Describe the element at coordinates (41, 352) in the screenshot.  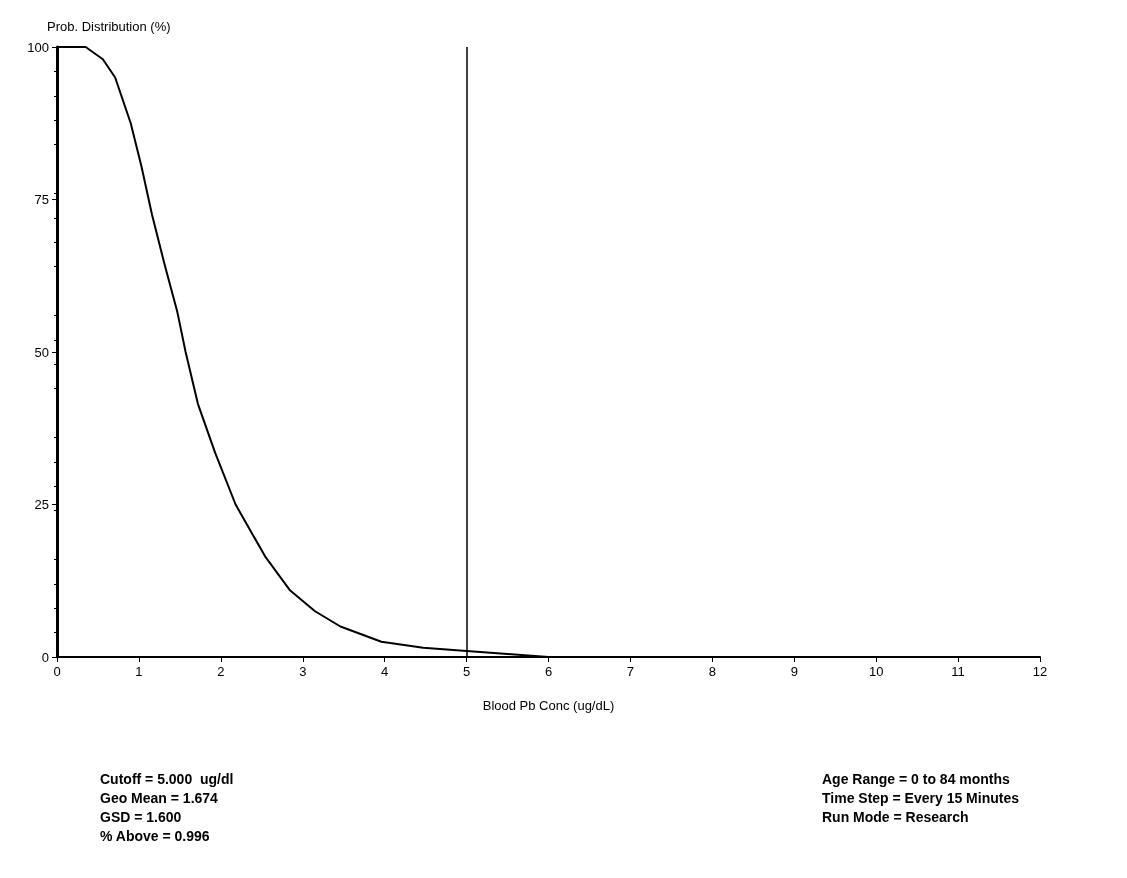
I see `y-tick-label: 50` at that location.